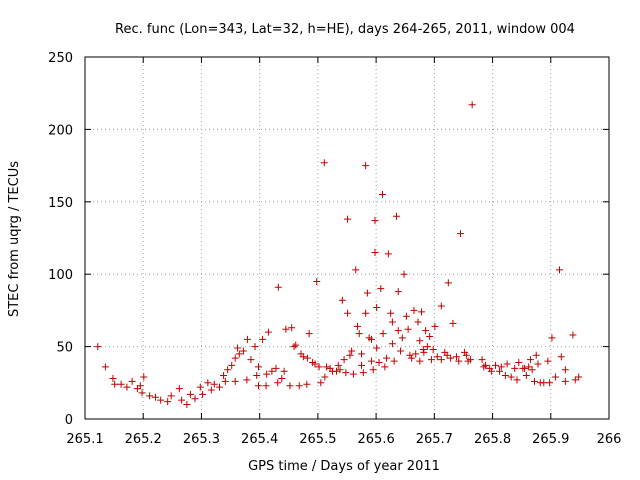  I want to click on x-tick-label: 265.5, so click(317, 439).